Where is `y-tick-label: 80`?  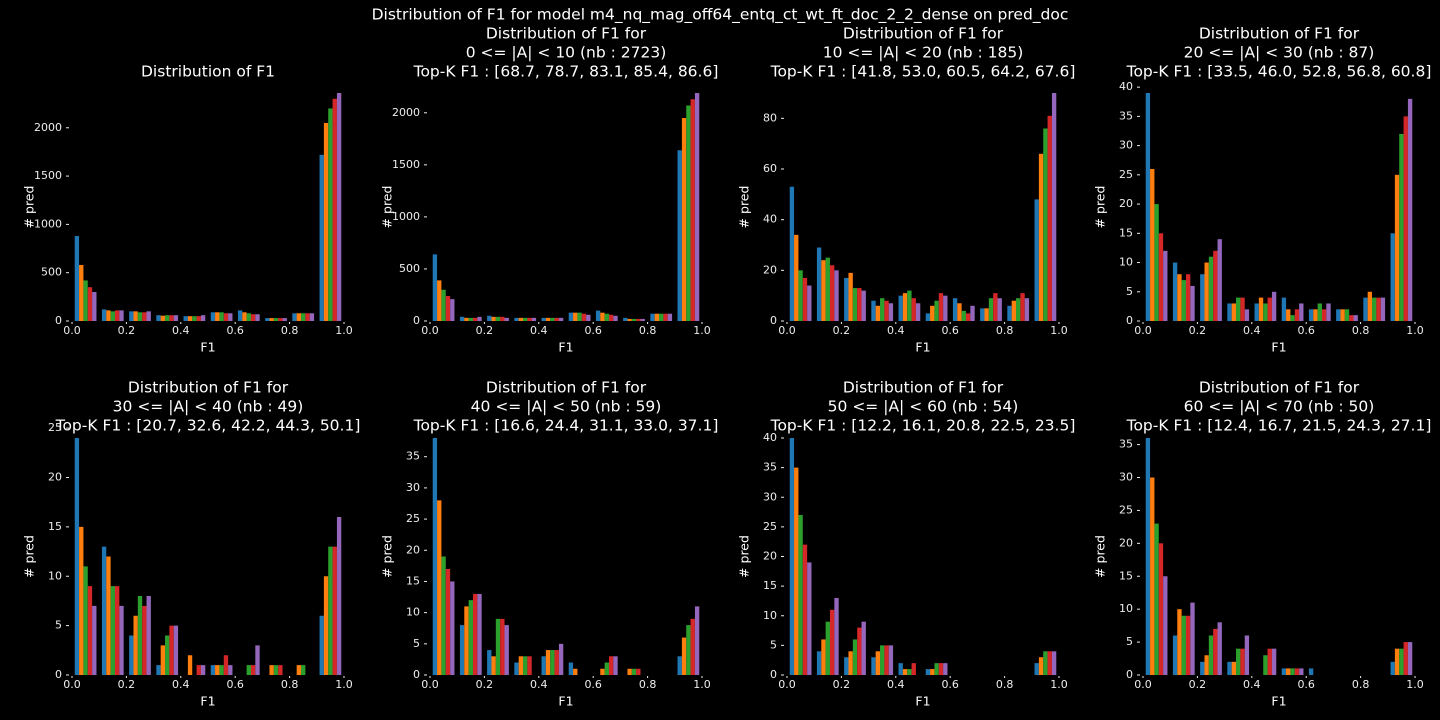 y-tick-label: 80 is located at coordinates (770, 117).